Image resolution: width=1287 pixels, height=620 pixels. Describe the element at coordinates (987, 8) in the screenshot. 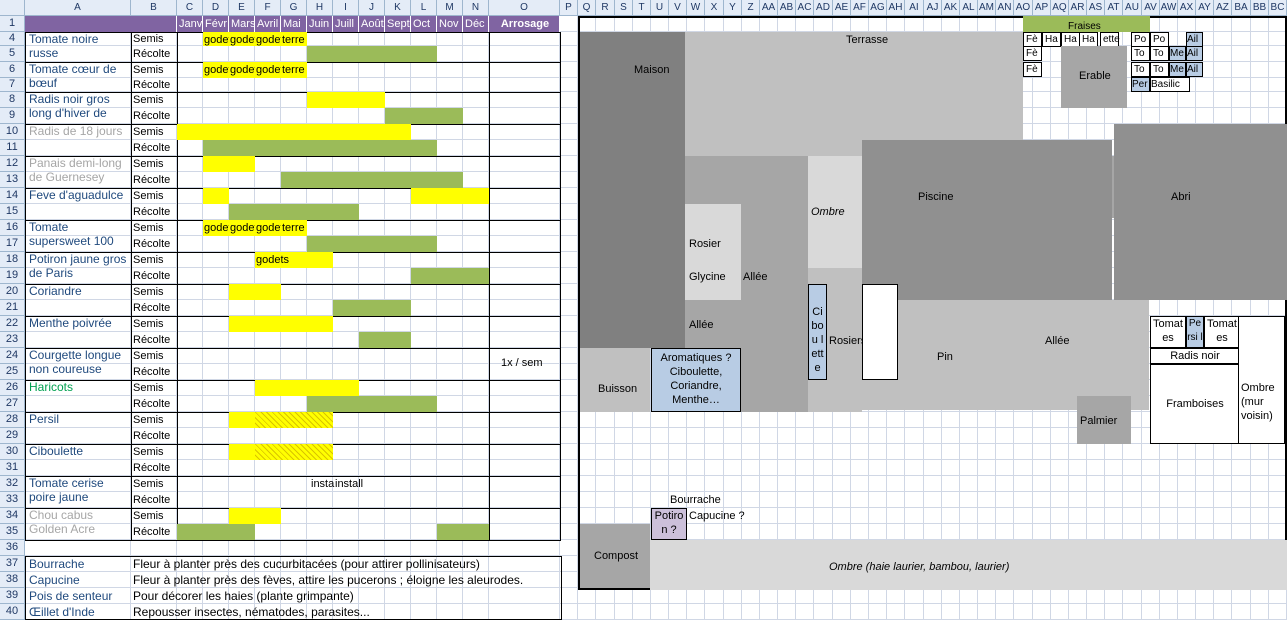

I see `column-header-AM: AM` at that location.